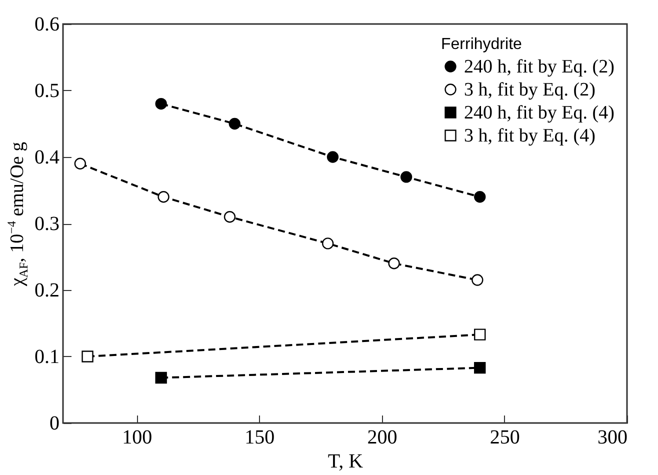  What do you see at coordinates (530, 90) in the screenshot?
I see `legend-label: 3 h, fit by Eq. (2)` at bounding box center [530, 90].